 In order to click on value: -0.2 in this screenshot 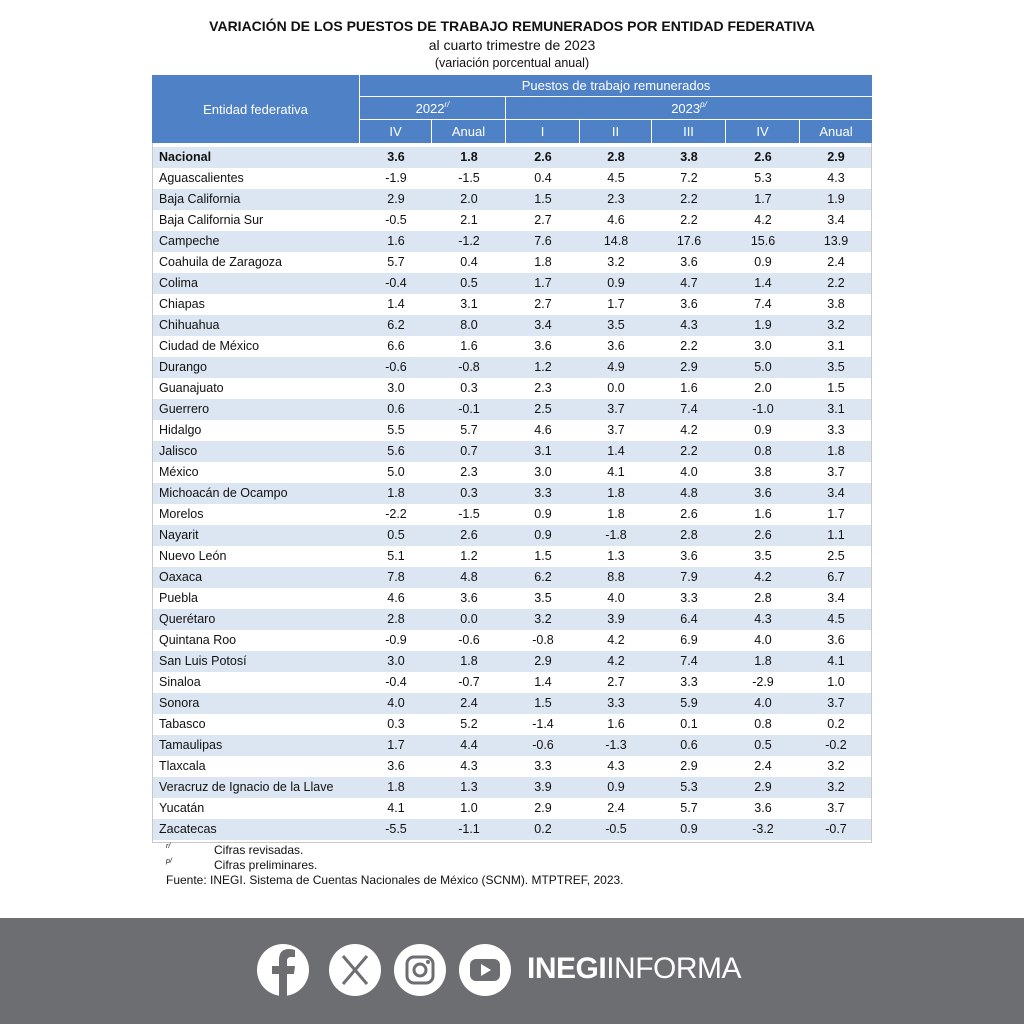, I will do `click(836, 745)`.